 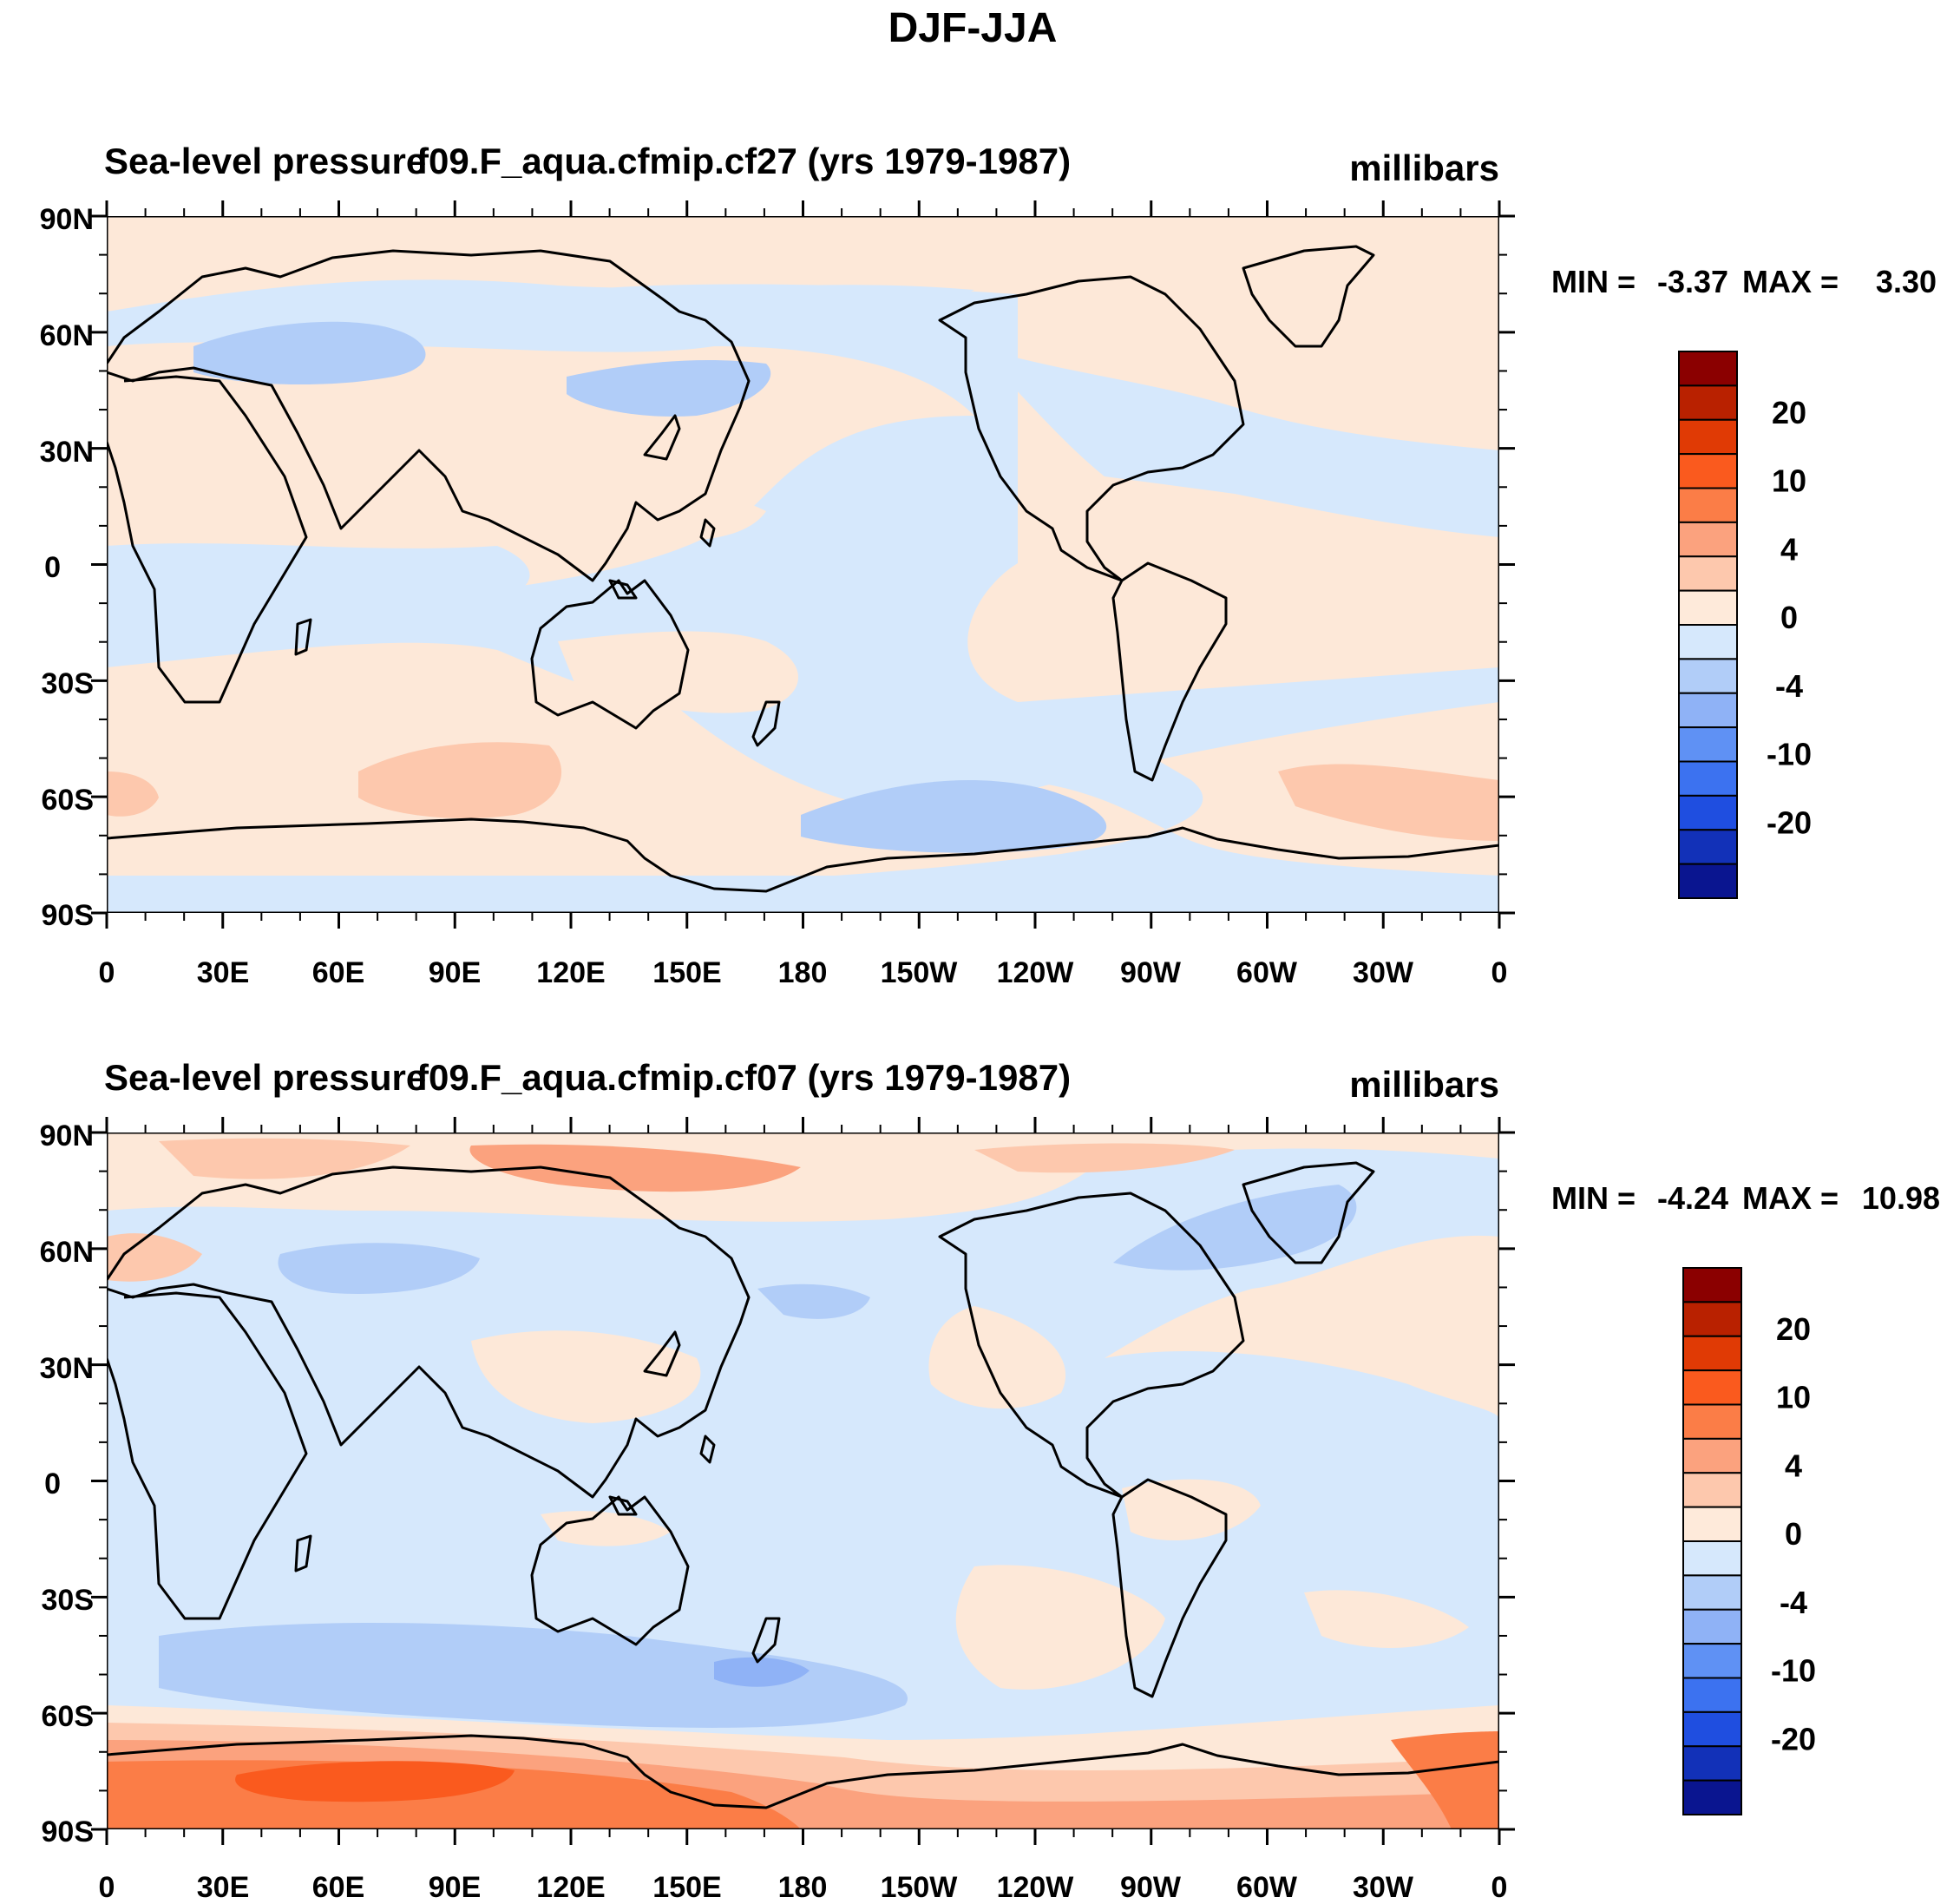 I want to click on panel-1-min-label: MIN =, so click(x=1593, y=281).